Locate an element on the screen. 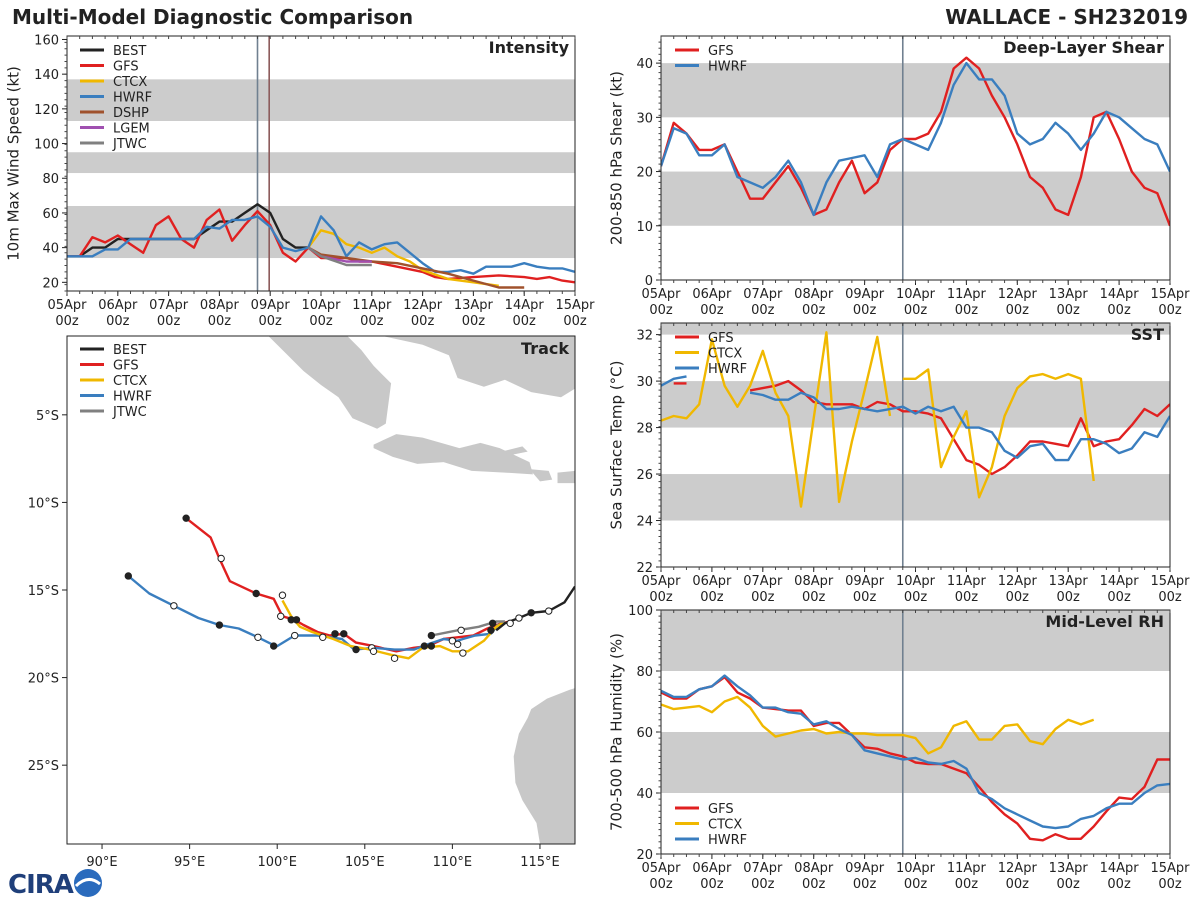 The height and width of the screenshot is (900, 1200). y-tick-label: 30 is located at coordinates (644, 382).